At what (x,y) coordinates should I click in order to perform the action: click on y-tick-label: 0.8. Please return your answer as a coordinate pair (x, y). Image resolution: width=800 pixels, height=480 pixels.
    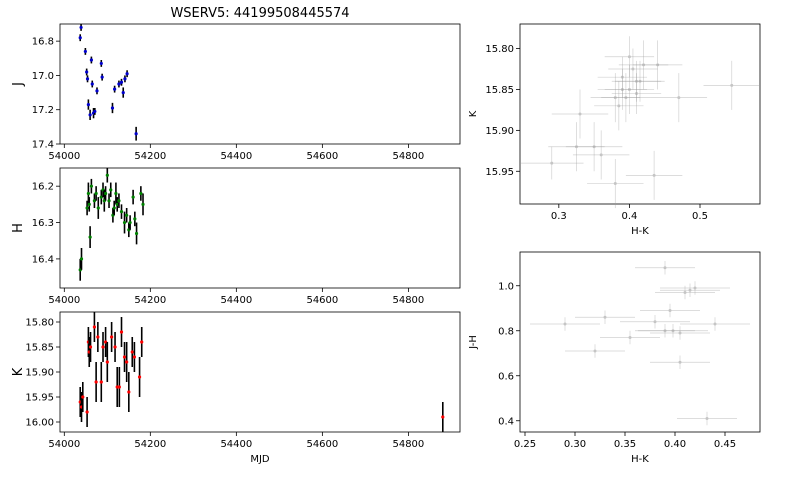
    Looking at the image, I should click on (506, 331).